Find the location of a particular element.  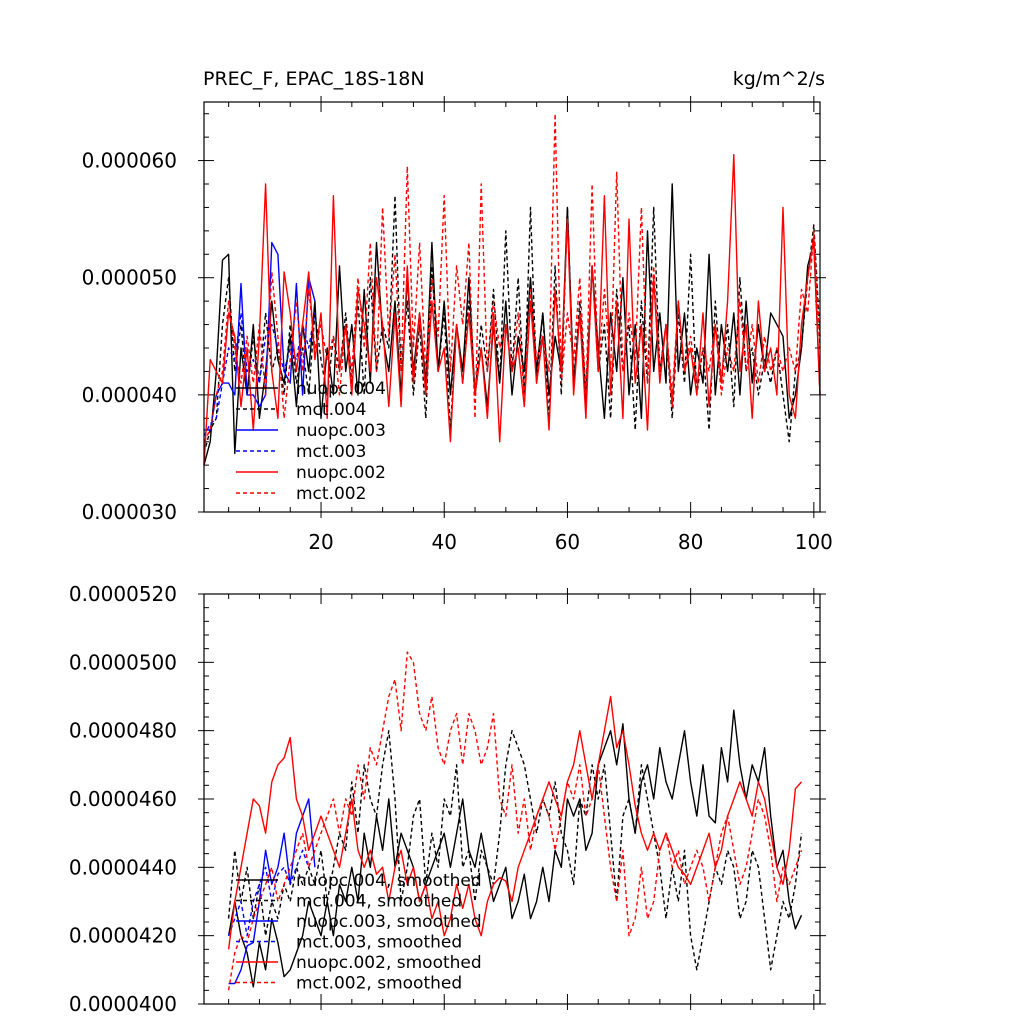

top-x-tick-label: 80 is located at coordinates (690, 542).